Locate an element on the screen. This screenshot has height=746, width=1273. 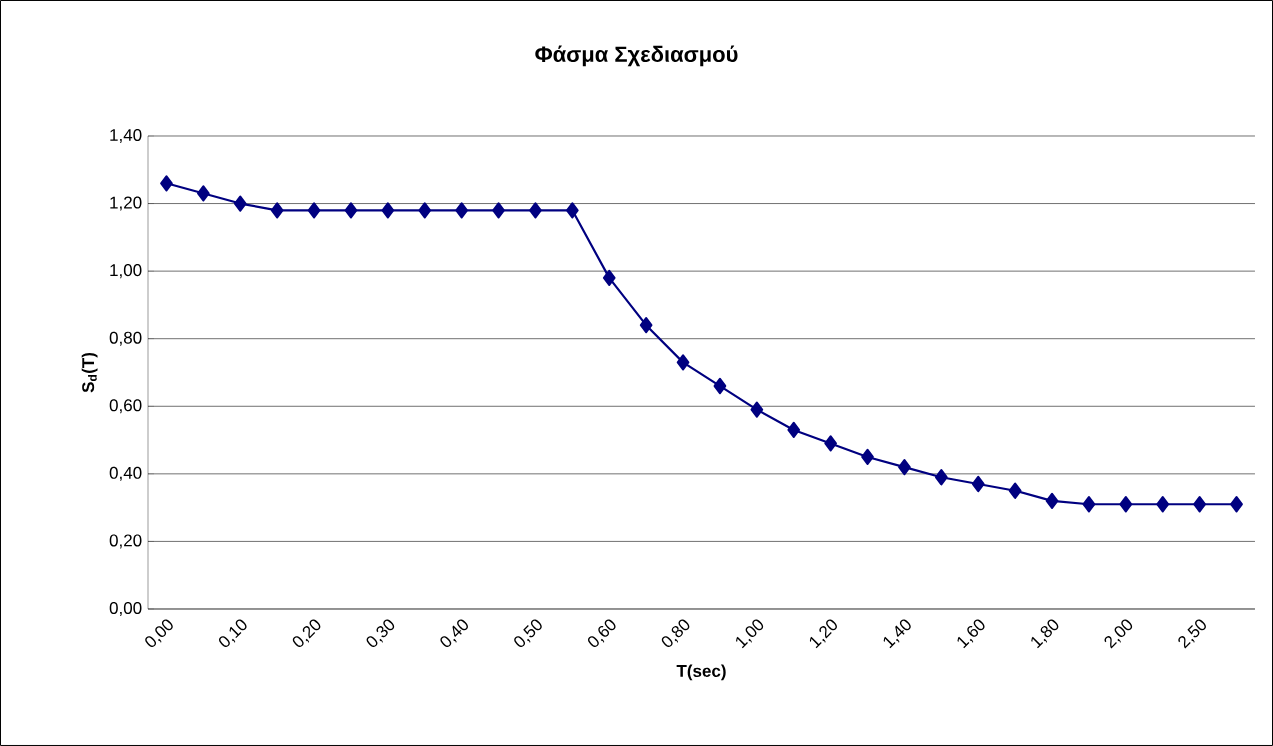
y-tick-label: 0,20 is located at coordinates (125, 541).